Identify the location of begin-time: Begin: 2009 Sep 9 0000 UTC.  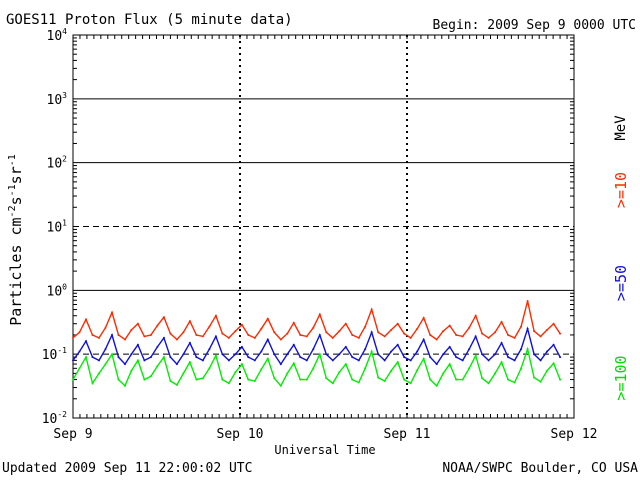
(535, 25).